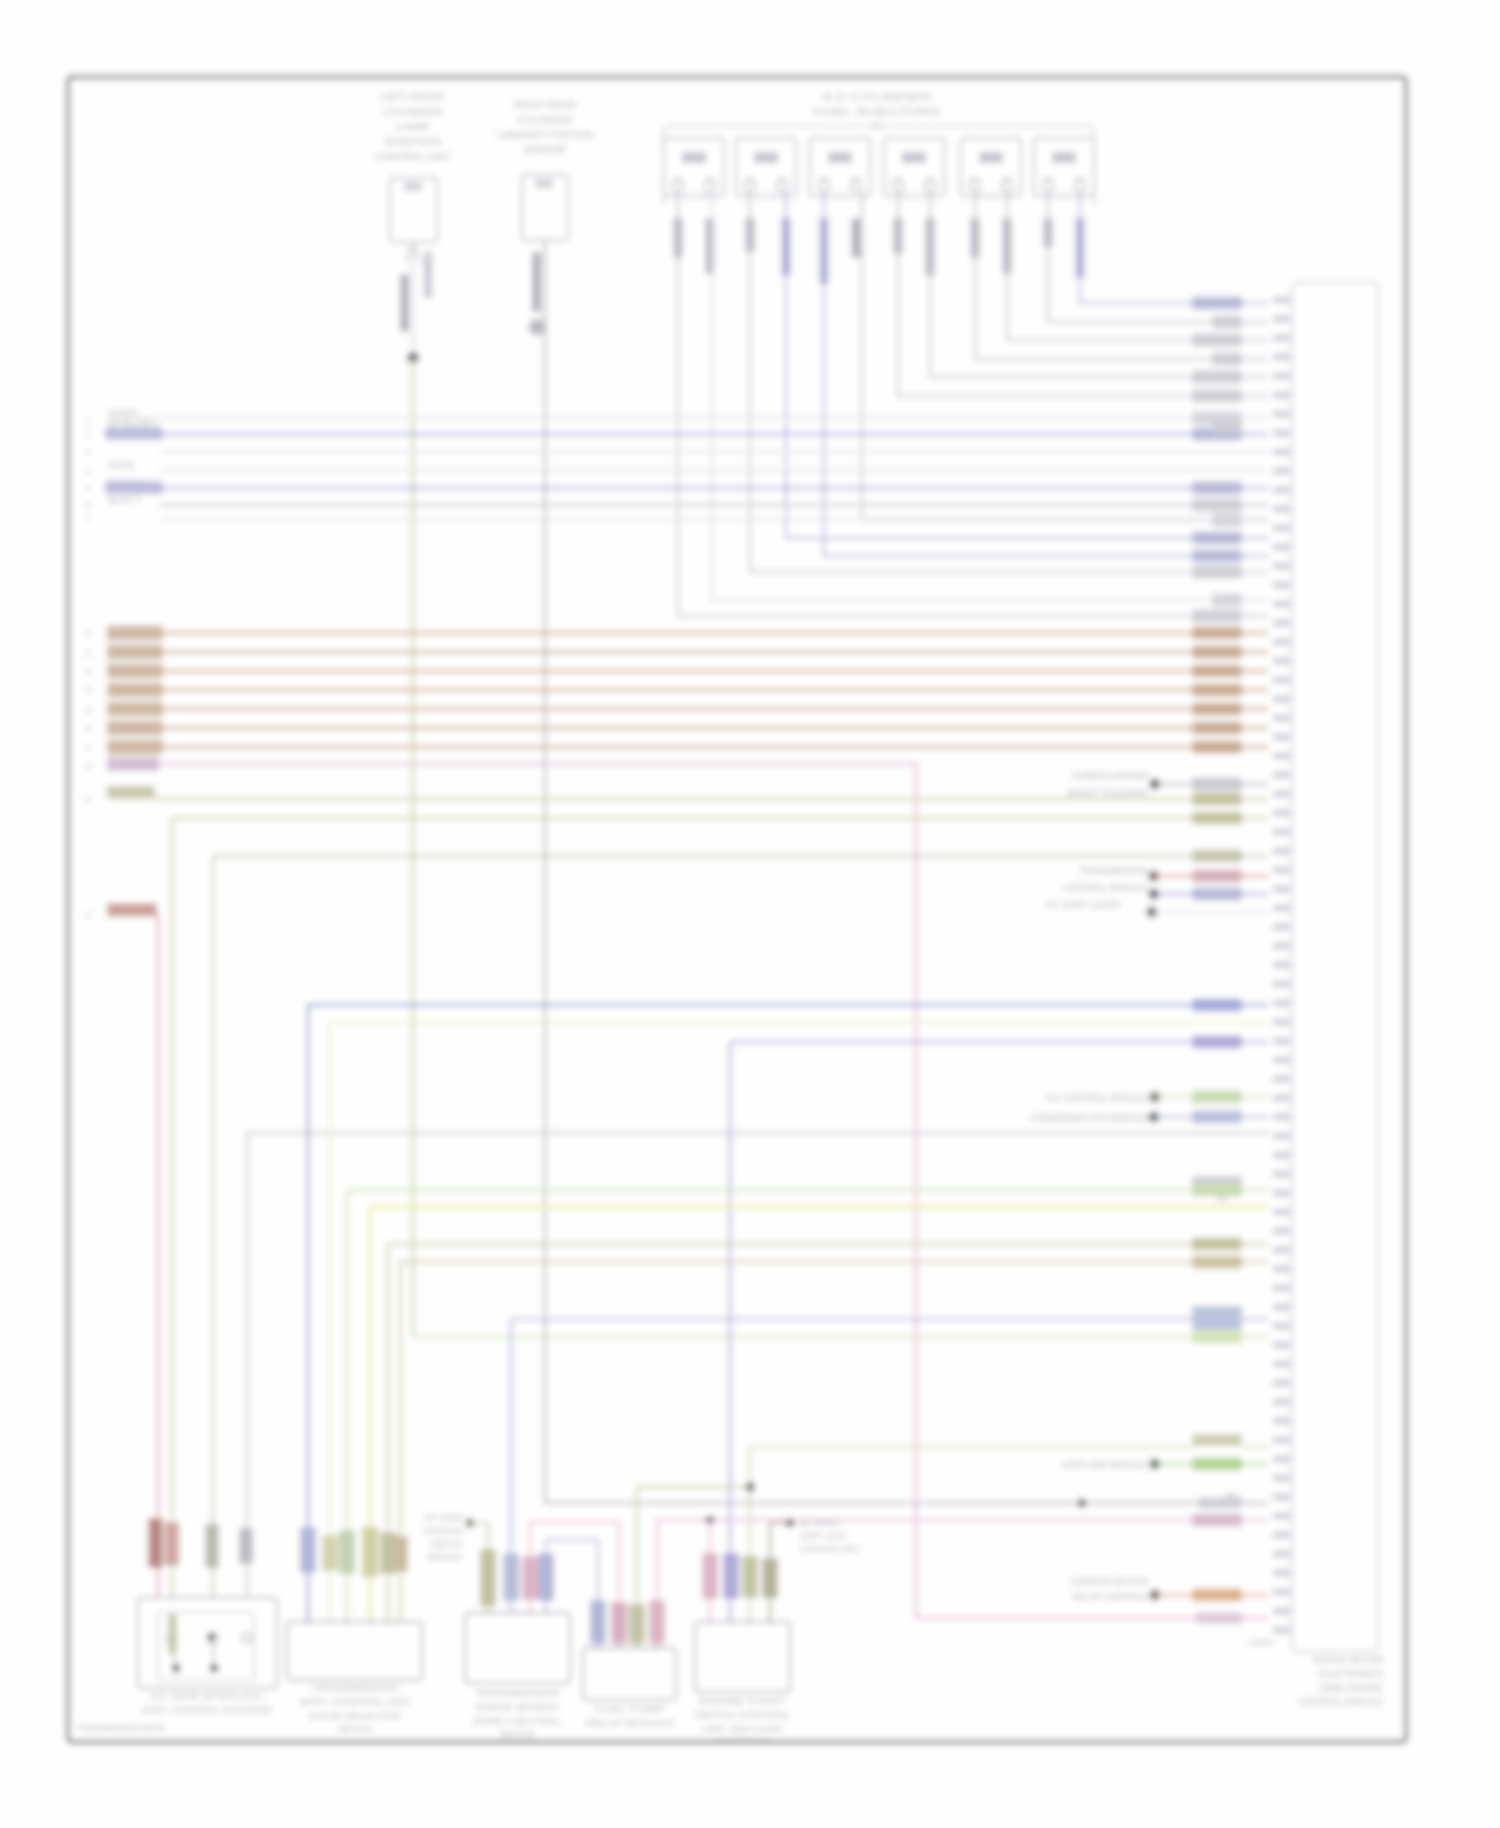 The height and width of the screenshot is (1828, 1500). Describe the element at coordinates (88, 453) in the screenshot. I see `svg-text: 3` at that location.